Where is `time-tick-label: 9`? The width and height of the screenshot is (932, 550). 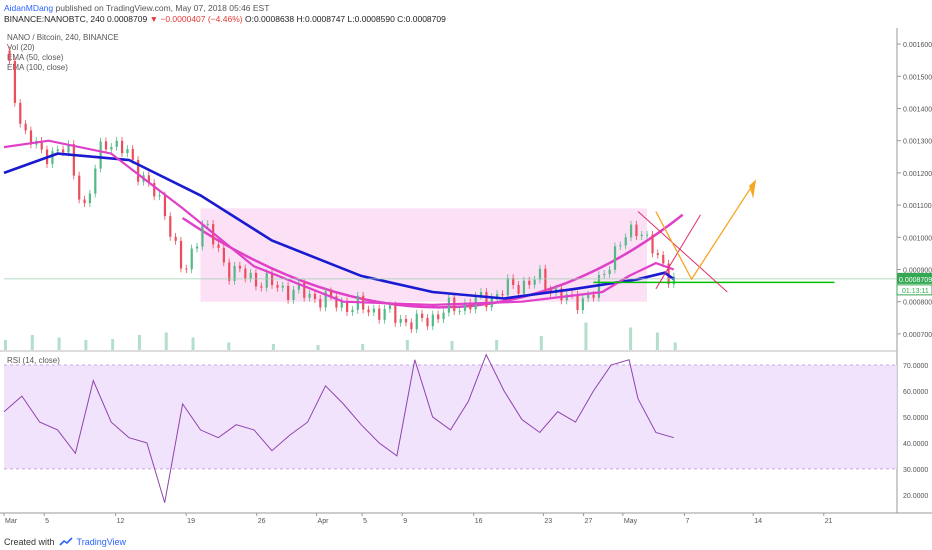 time-tick-label: 9 is located at coordinates (405, 521).